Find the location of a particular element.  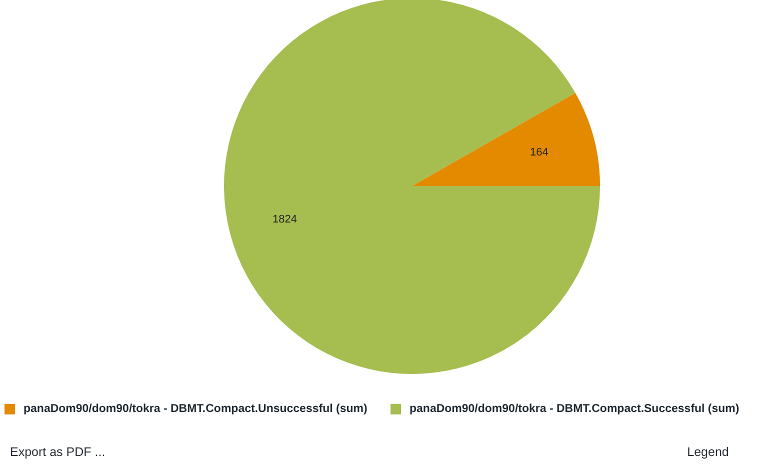

pie-slice is located at coordinates (506, 139).